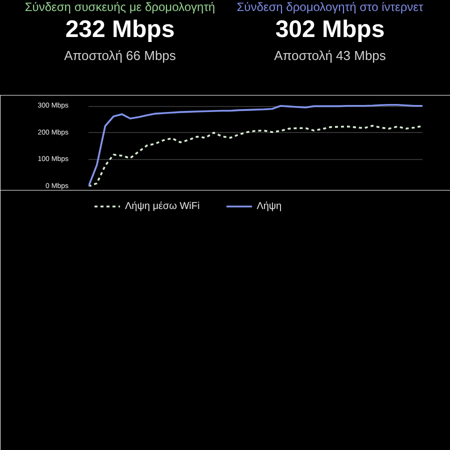 The height and width of the screenshot is (450, 450). I want to click on text: 232 Mbps, so click(120, 30).